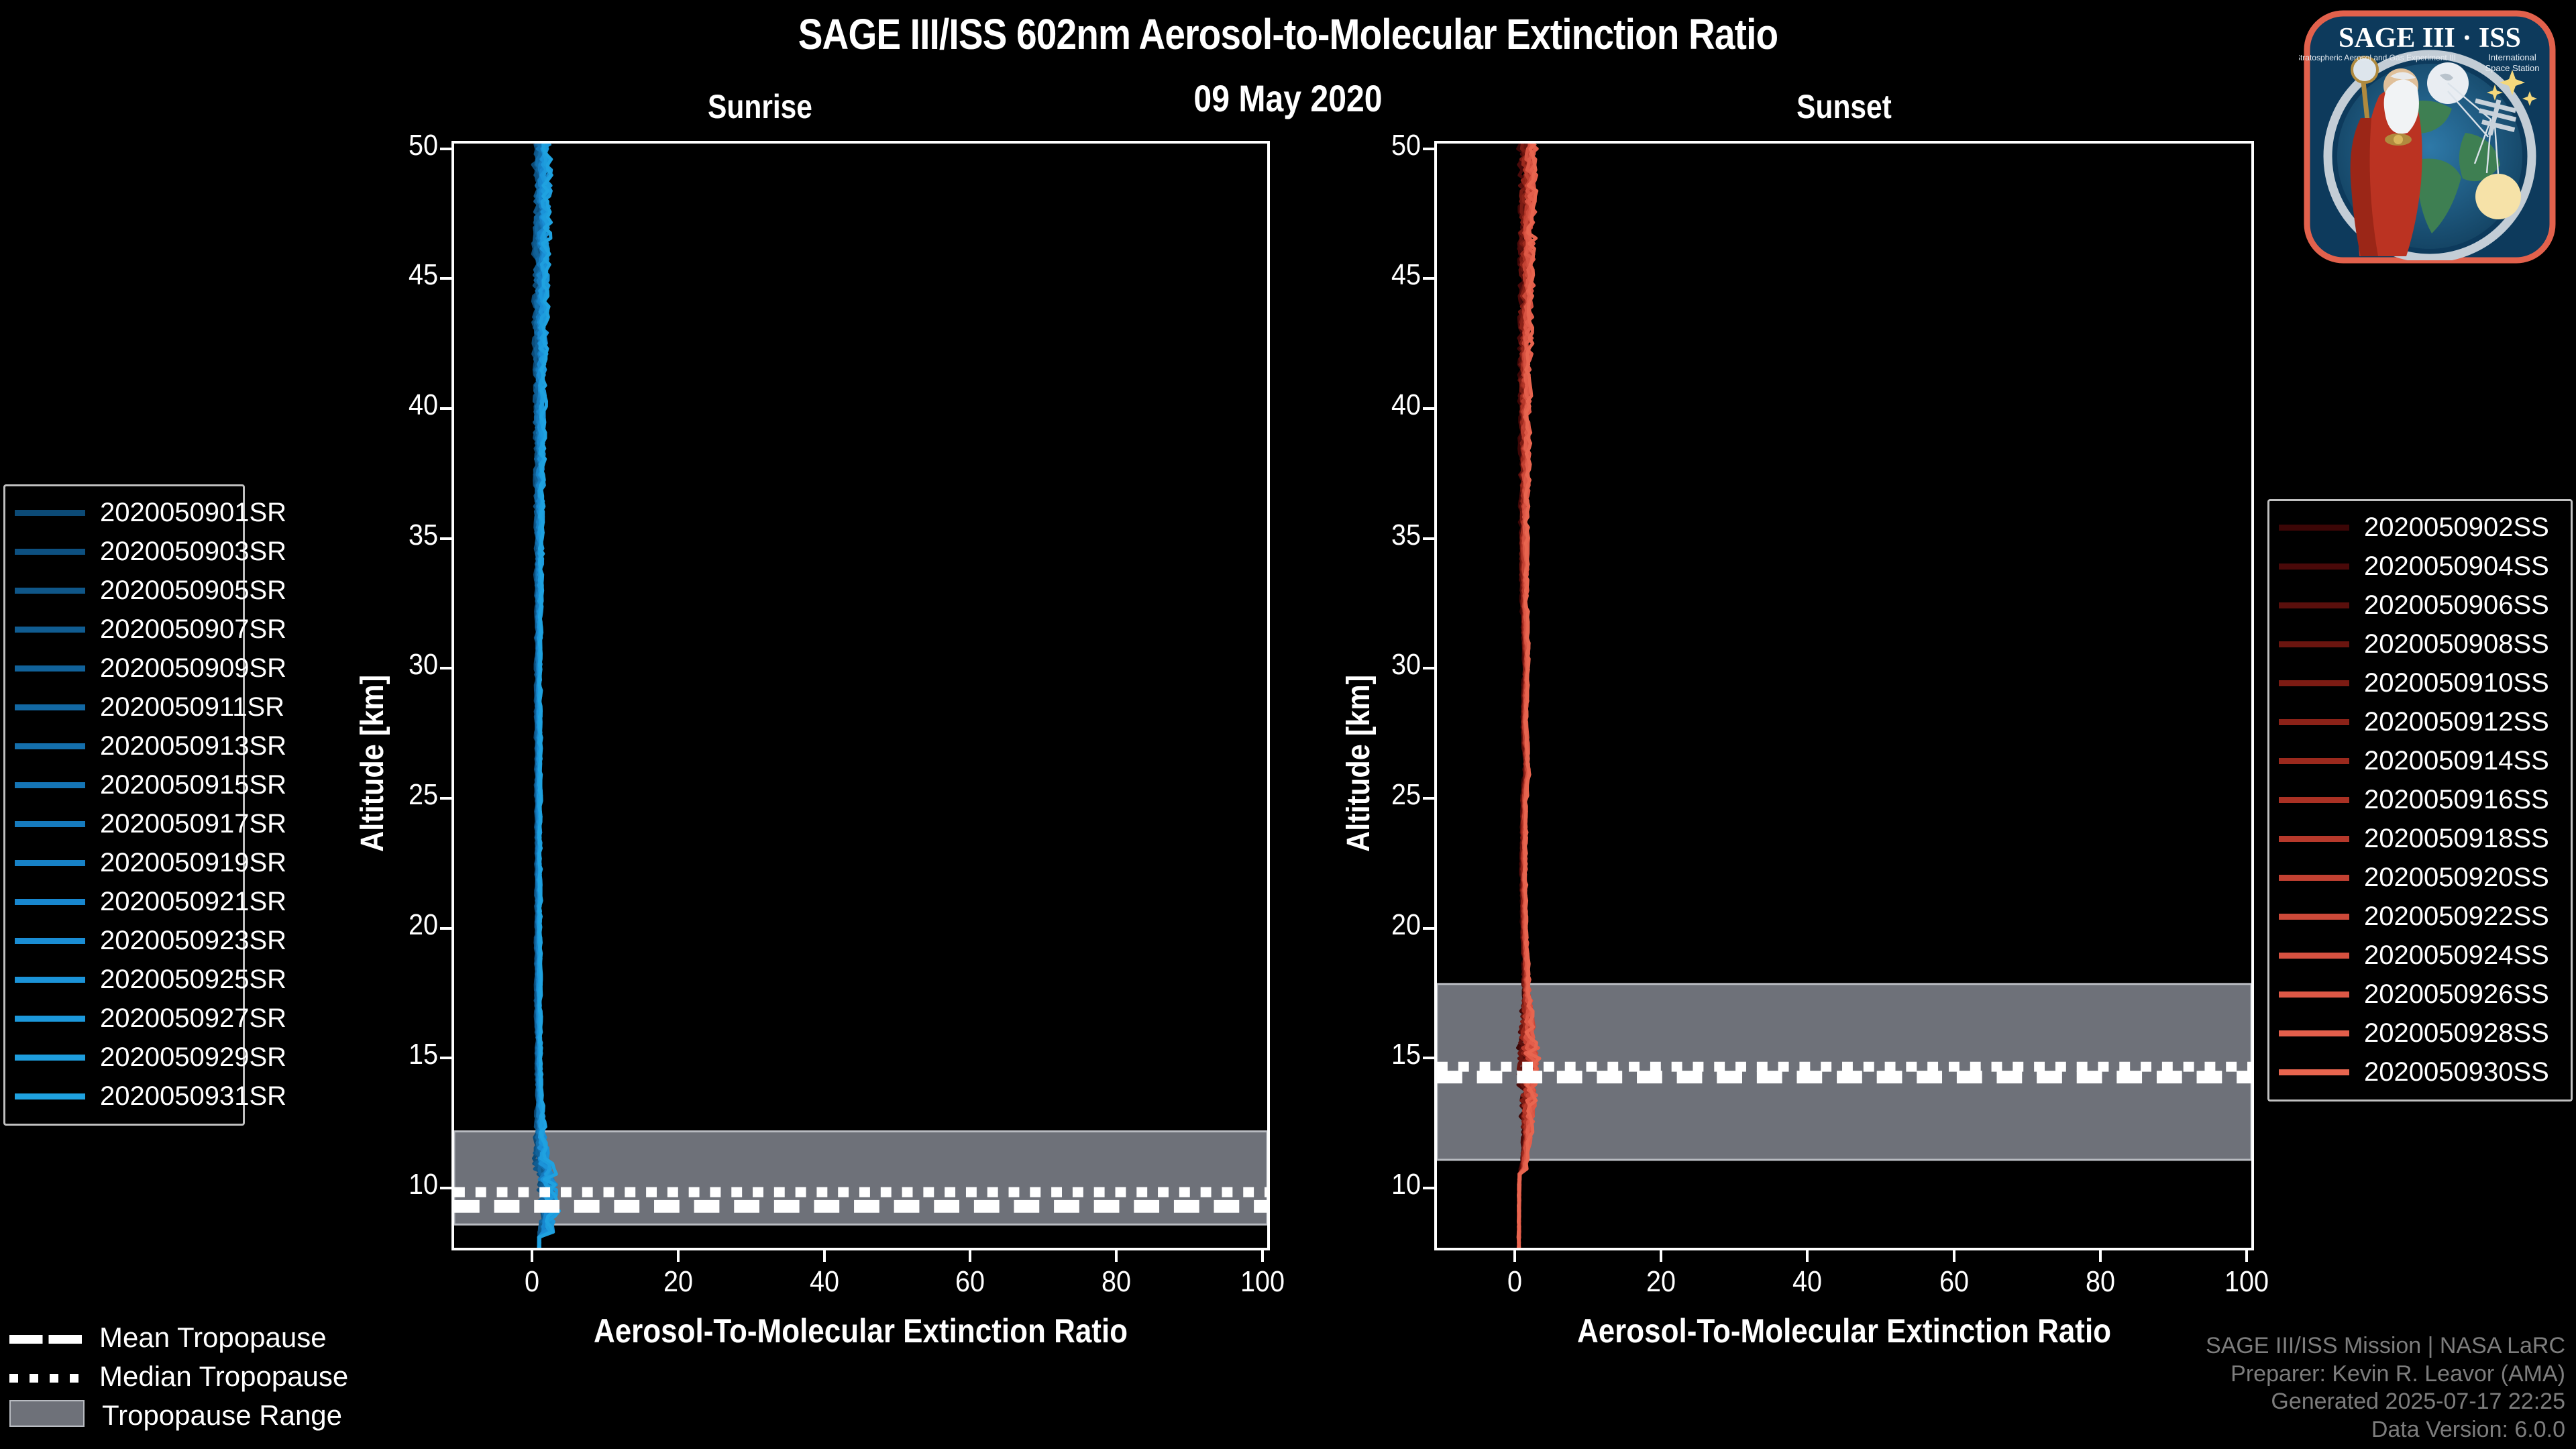  Describe the element at coordinates (150, 1096) in the screenshot. I see `legend-item: 2020050931SR` at that location.